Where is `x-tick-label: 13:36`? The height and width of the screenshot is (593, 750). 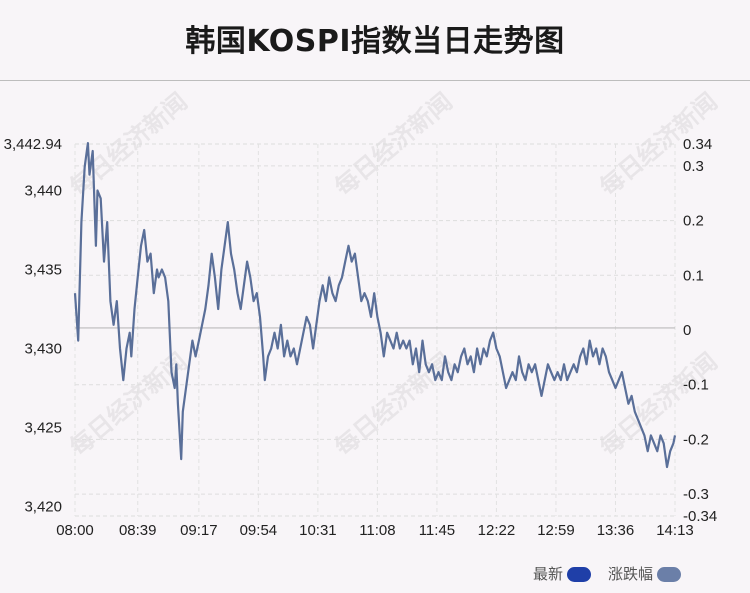
x-tick-label: 13:36 is located at coordinates (616, 530).